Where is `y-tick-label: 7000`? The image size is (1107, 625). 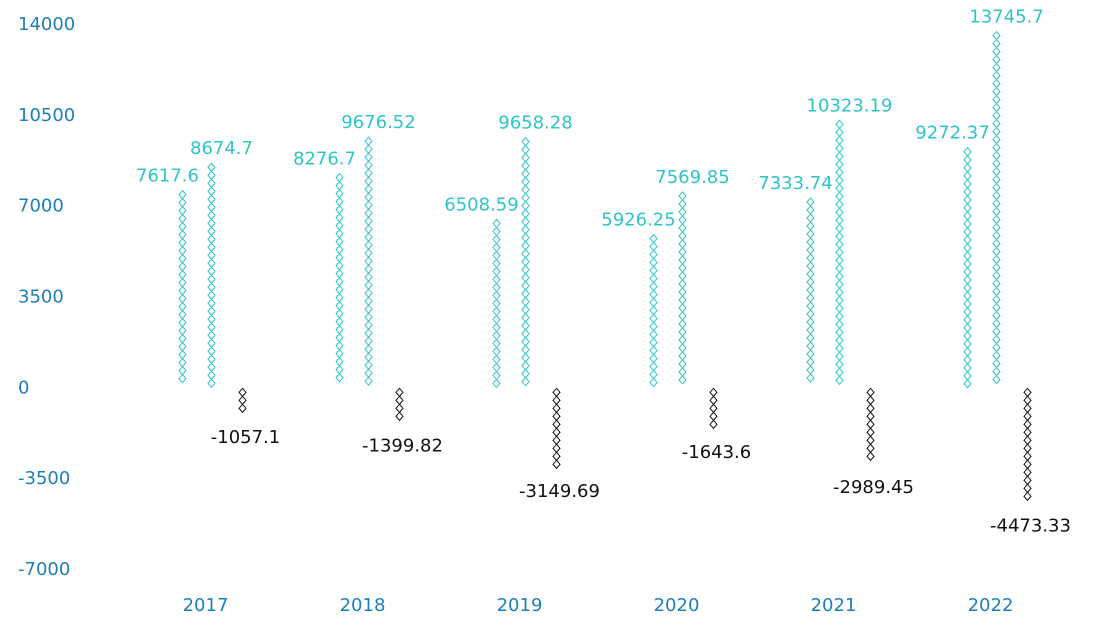
y-tick-label: 7000 is located at coordinates (41, 206).